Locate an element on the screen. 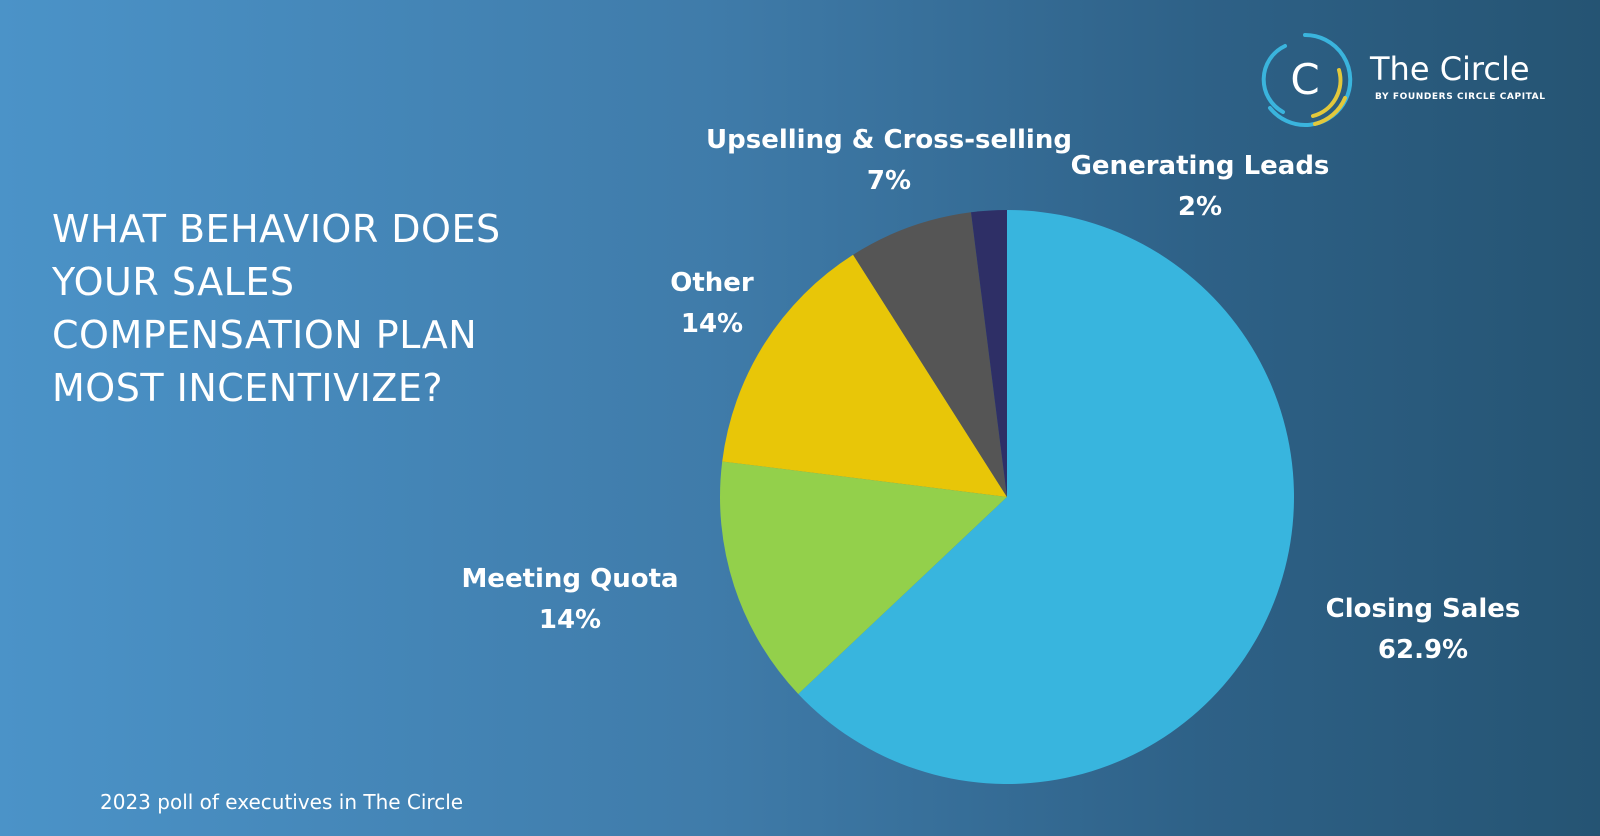 This screenshot has width=1600, height=836. slice-label: Generating Leads is located at coordinates (1200, 166).